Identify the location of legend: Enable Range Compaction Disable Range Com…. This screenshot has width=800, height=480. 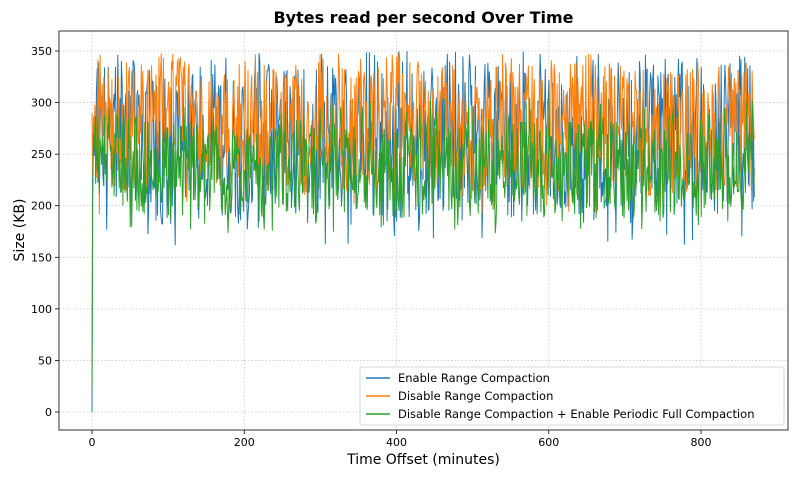
(572, 396).